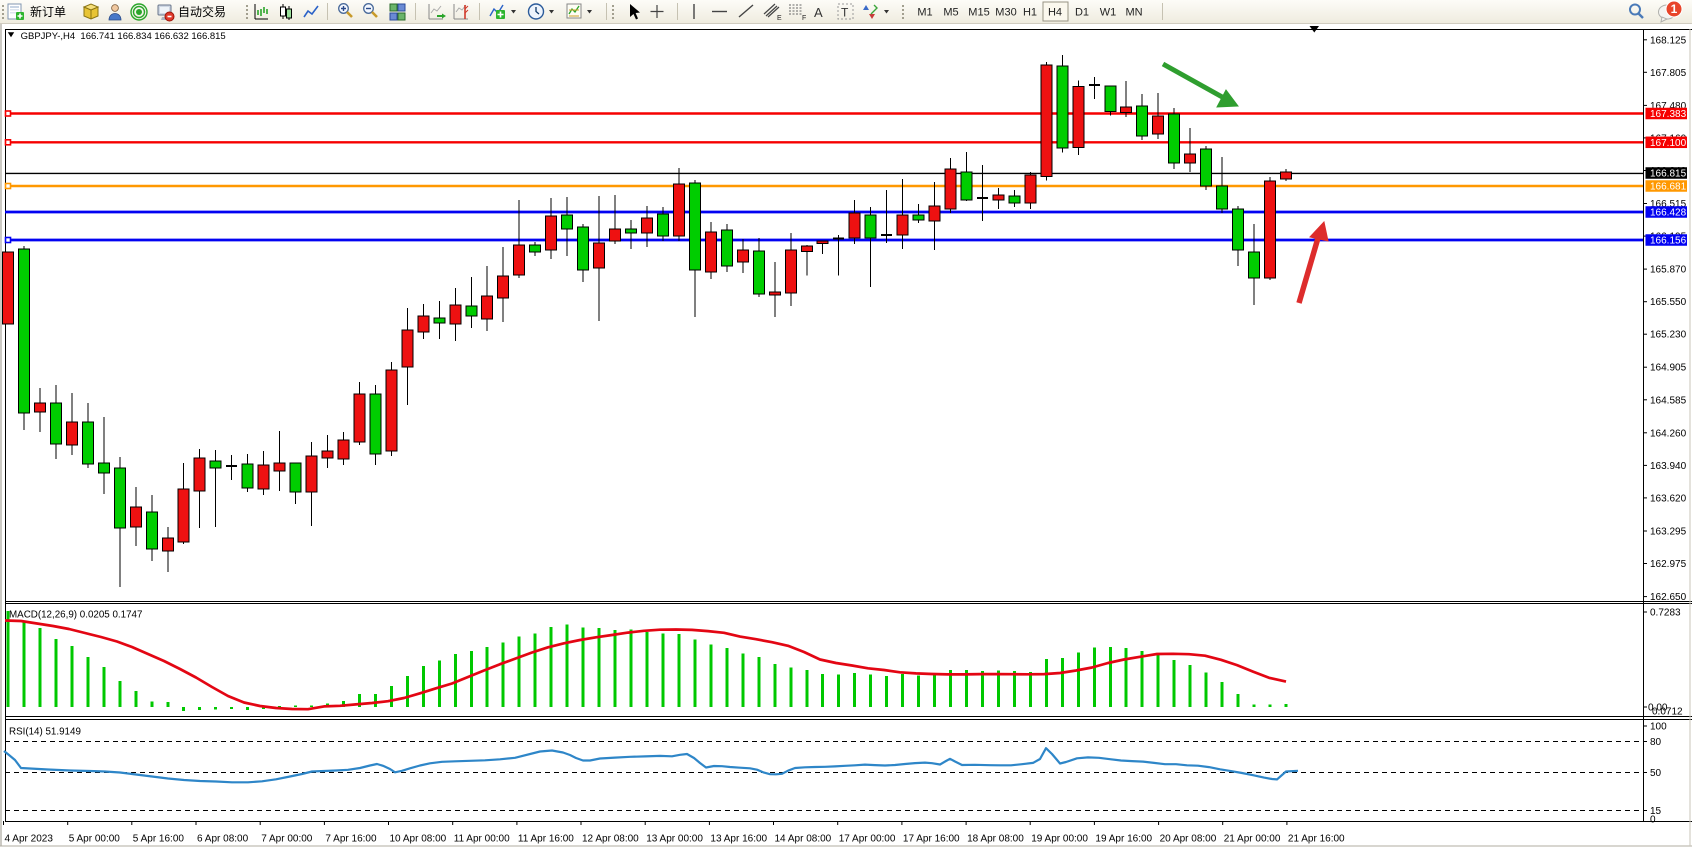  What do you see at coordinates (1656, 811) in the screenshot?
I see `svg-text: 15` at bounding box center [1656, 811].